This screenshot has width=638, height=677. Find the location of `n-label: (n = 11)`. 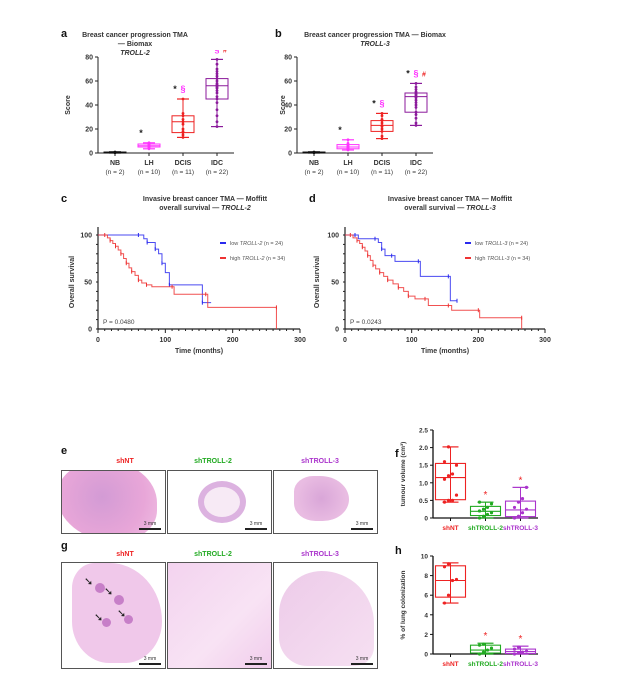

n-label: (n = 11) is located at coordinates (382, 172).